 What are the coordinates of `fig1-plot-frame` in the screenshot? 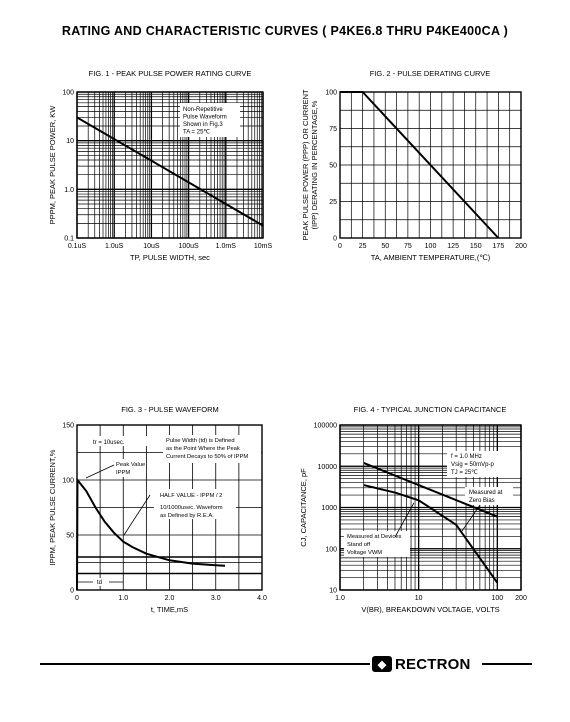 It's located at (170, 165).